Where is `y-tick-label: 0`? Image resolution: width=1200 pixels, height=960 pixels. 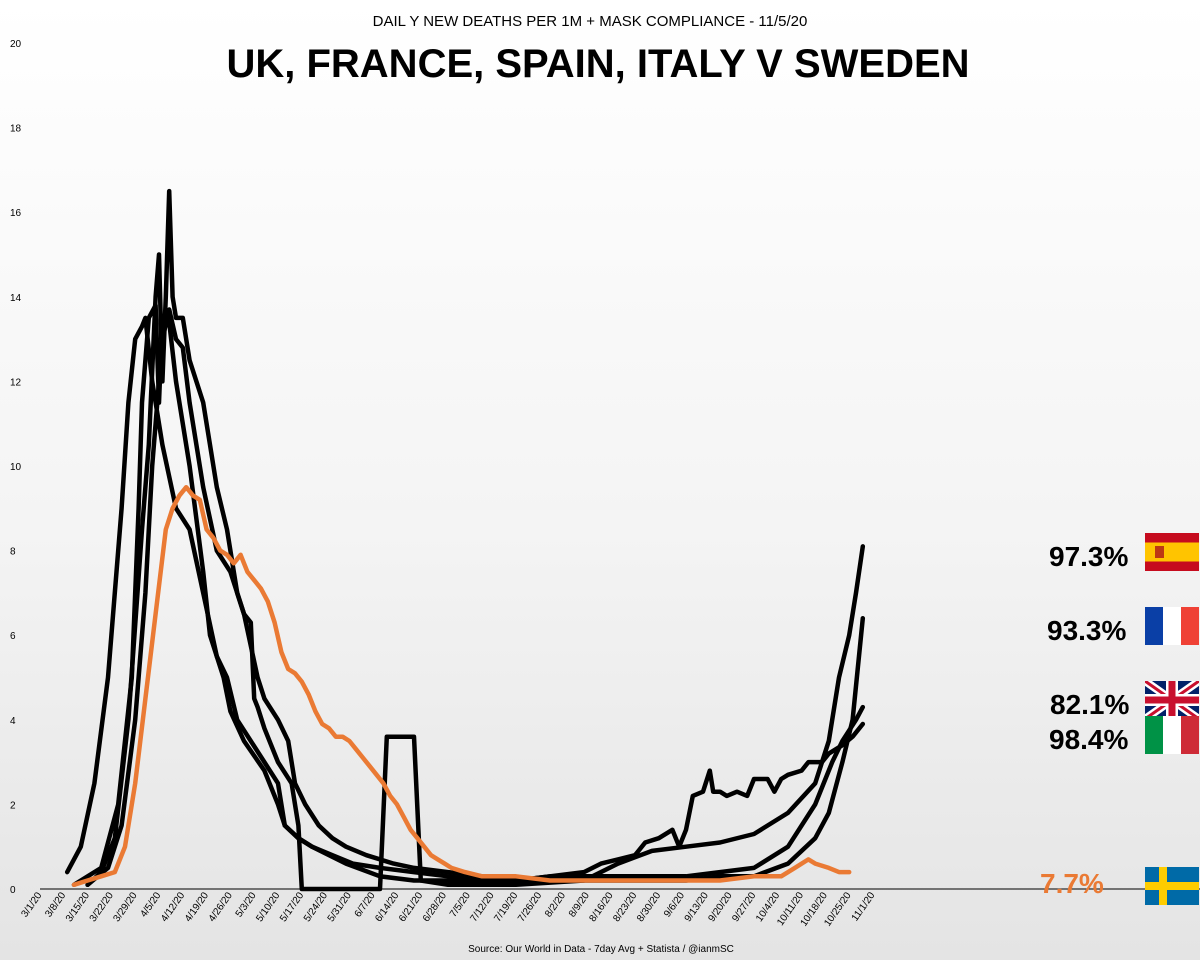 y-tick-label: 0 is located at coordinates (13, 890).